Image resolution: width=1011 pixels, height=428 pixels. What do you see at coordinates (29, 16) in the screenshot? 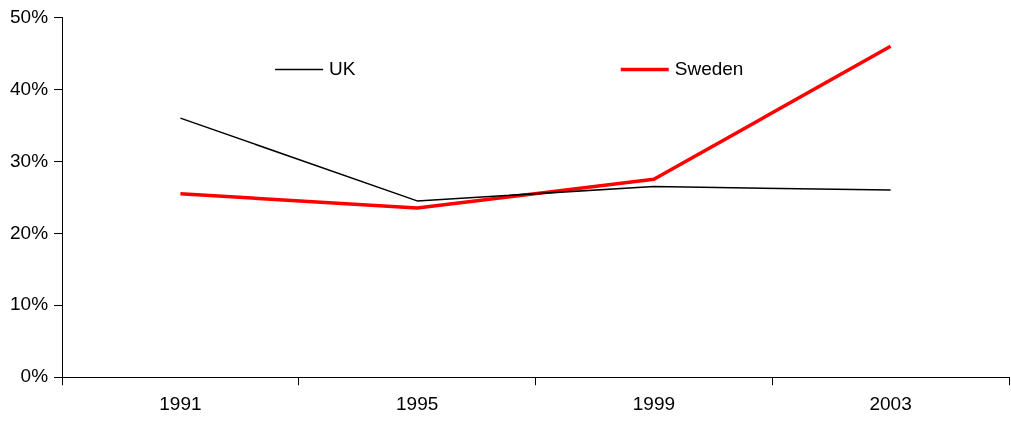
I see `y-tick-label: 50%` at bounding box center [29, 16].